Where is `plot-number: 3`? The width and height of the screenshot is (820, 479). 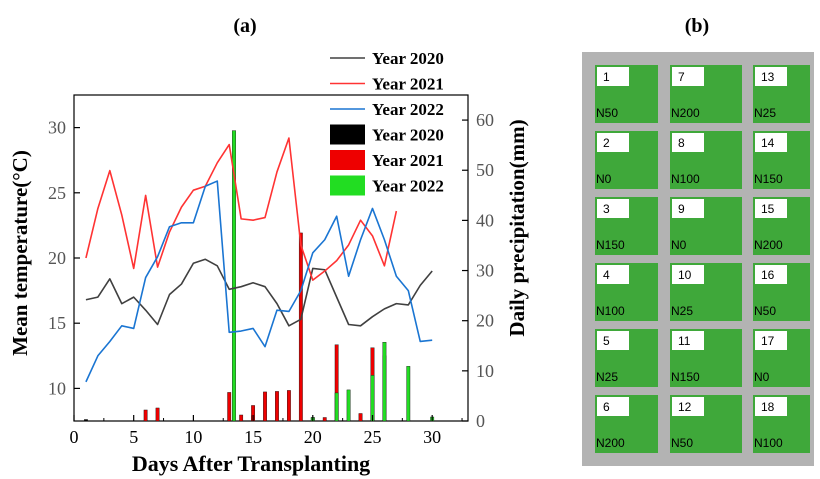
plot-number: 3 is located at coordinates (606, 209).